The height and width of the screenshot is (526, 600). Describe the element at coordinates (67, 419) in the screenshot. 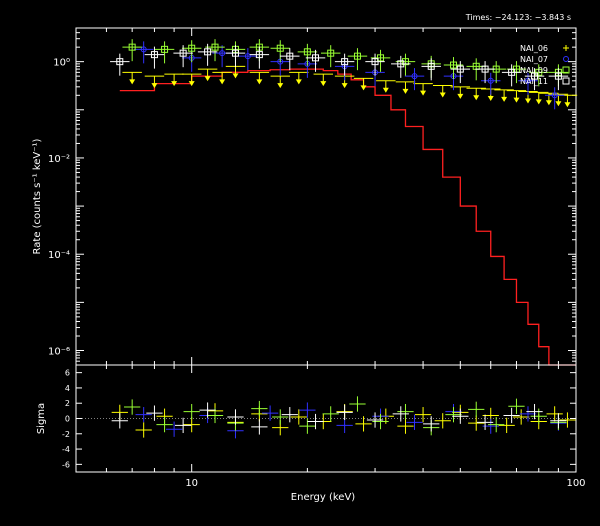

I see `y-tick-label: 0` at that location.